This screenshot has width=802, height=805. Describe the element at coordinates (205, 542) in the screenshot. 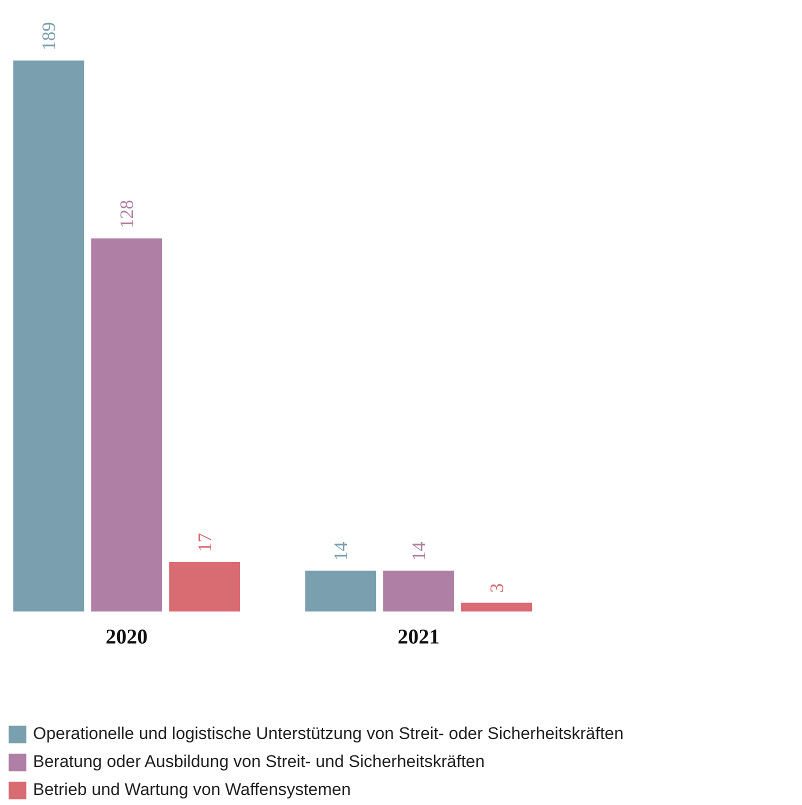

I see `data-label: 17` at that location.